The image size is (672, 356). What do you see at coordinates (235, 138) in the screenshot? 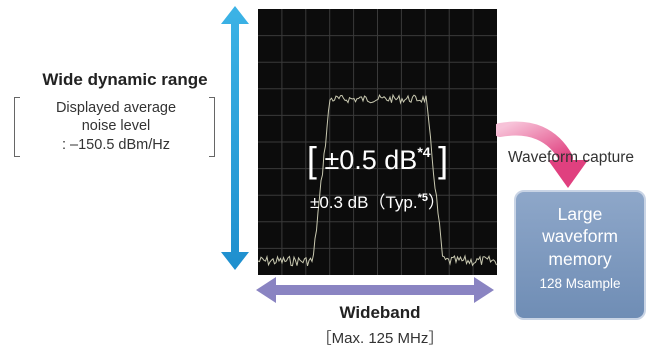
I see `dynamic-range-arrow` at bounding box center [235, 138].